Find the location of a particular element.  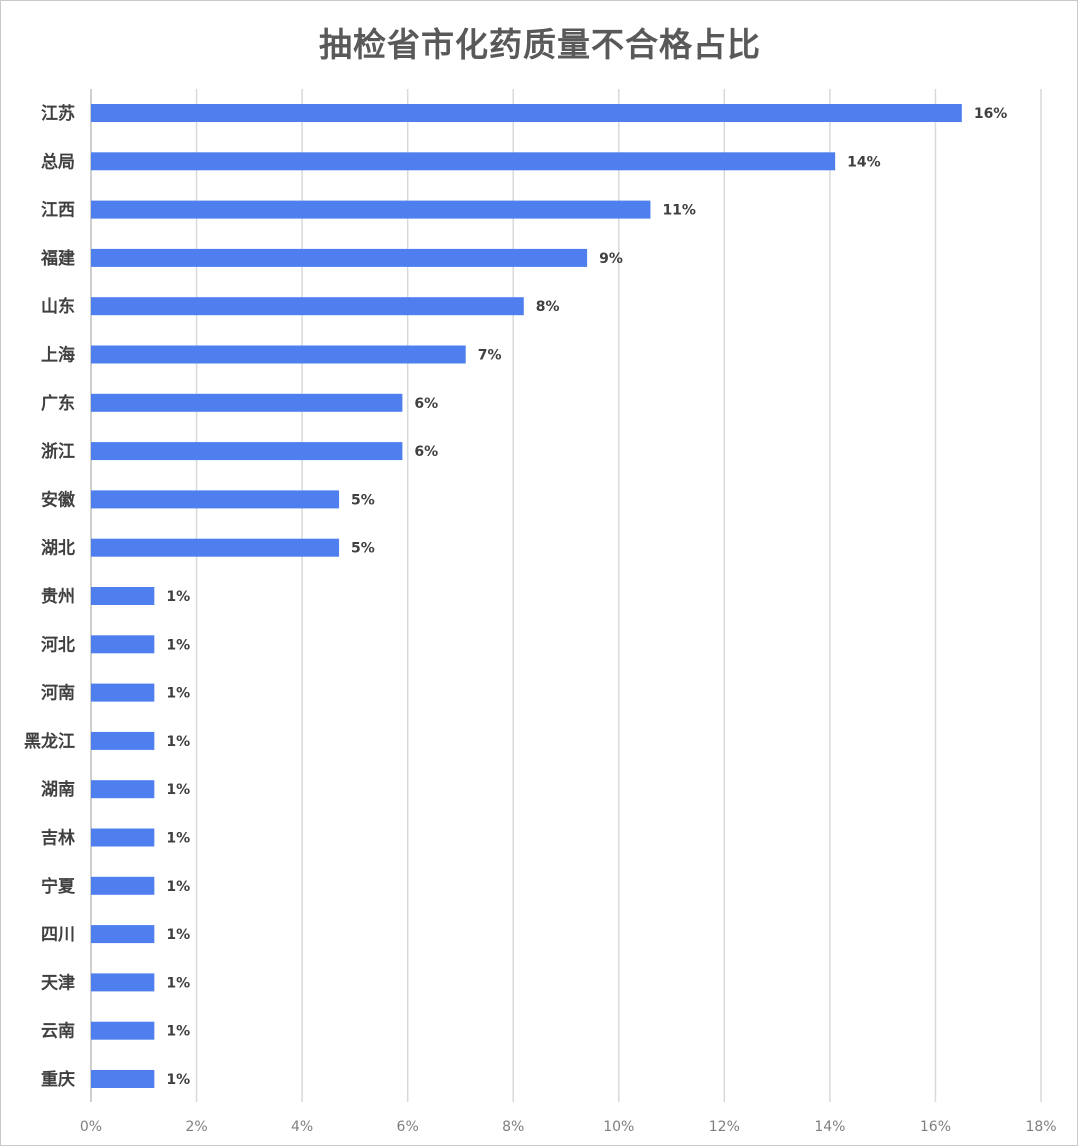

data-label: 8% is located at coordinates (548, 307).